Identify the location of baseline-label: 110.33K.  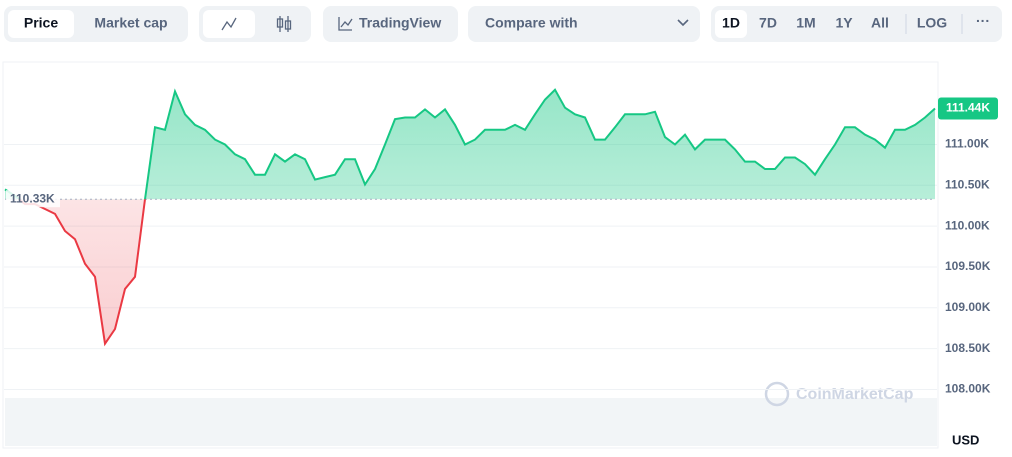
(32, 198).